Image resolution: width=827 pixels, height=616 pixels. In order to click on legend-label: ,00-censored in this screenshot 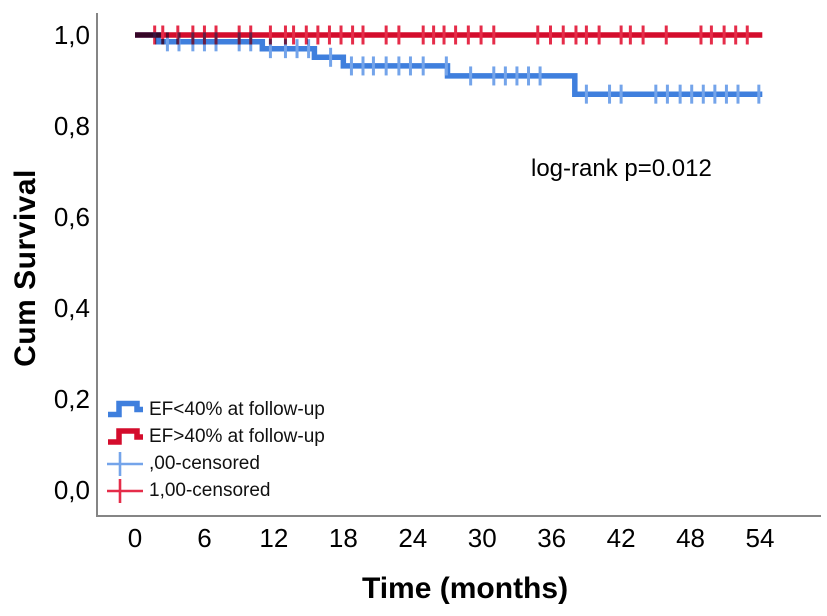, I will do `click(204, 463)`.